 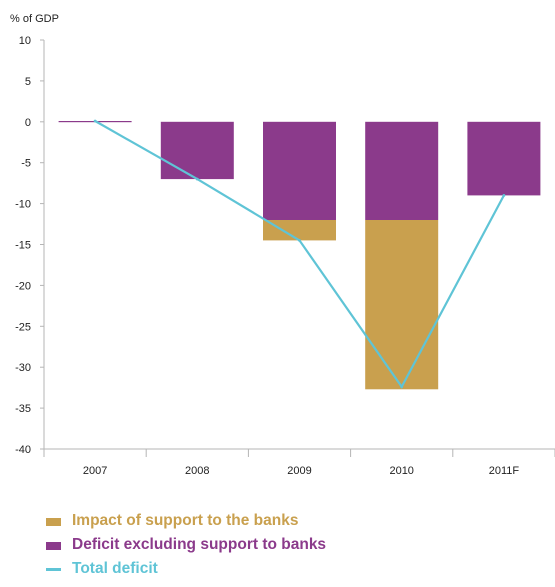 I want to click on legend-item-deficit-excluding: Deficit excluding support to banks, so click(x=186, y=545).